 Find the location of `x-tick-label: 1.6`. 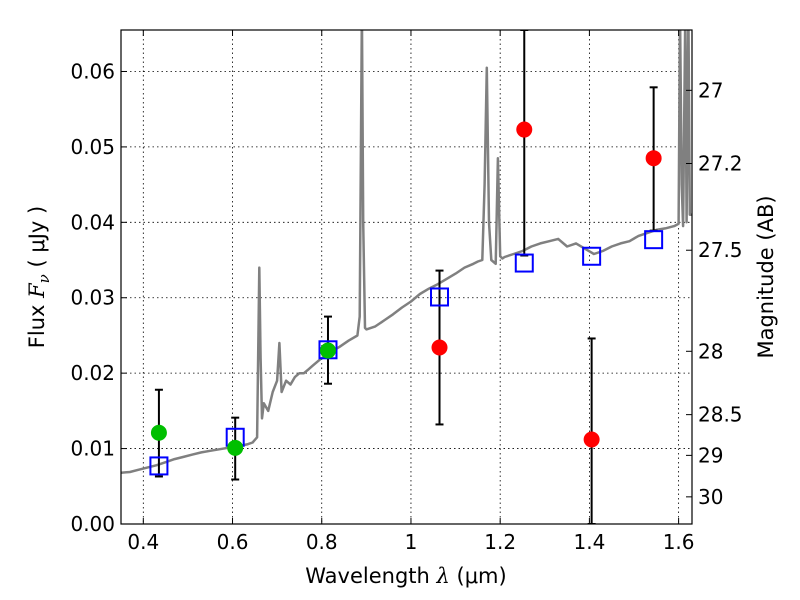

x-tick-label: 1.6 is located at coordinates (679, 542).